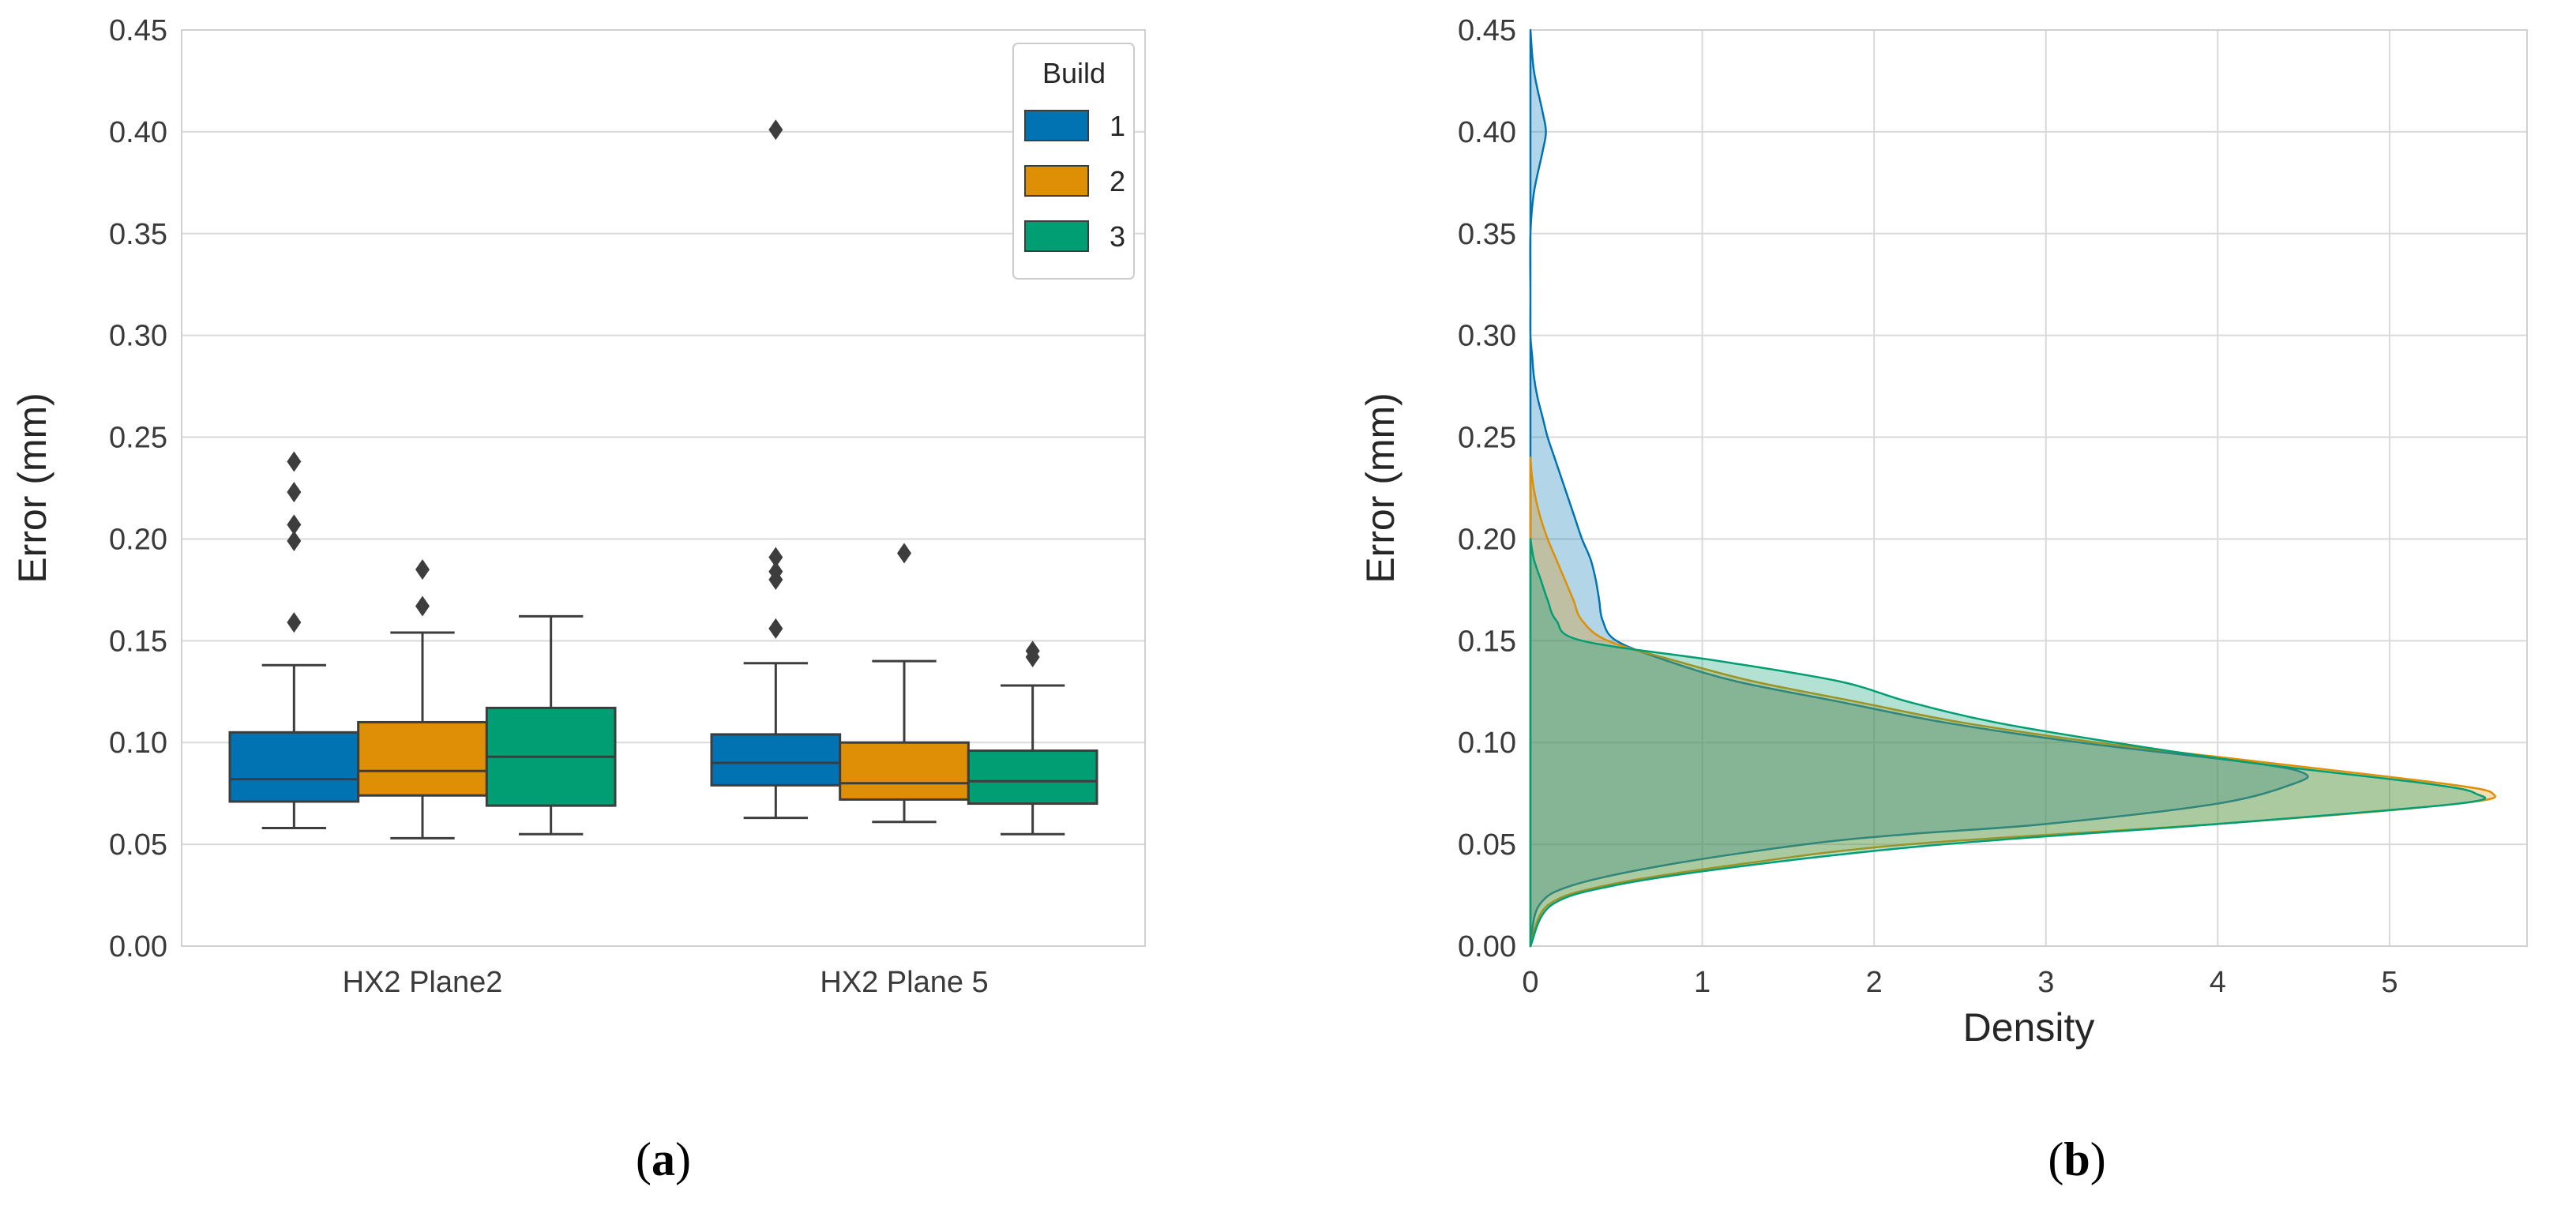 Image resolution: width=2576 pixels, height=1232 pixels. I want to click on panel-b-y-tick-label: 0.10, so click(1487, 743).